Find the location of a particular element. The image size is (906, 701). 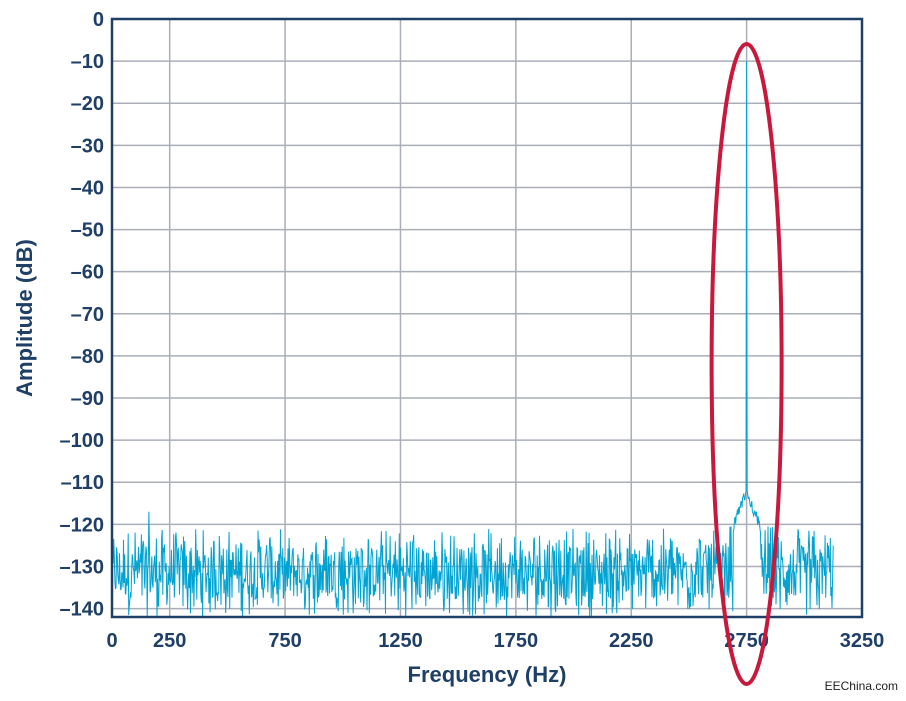

x-tick-label: 2750 is located at coordinates (746, 641).